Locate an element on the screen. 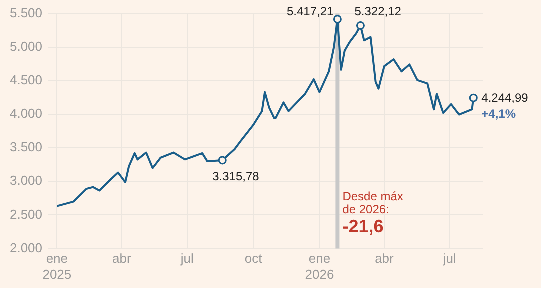  y-tick-label: 5.500 is located at coordinates (26, 12).